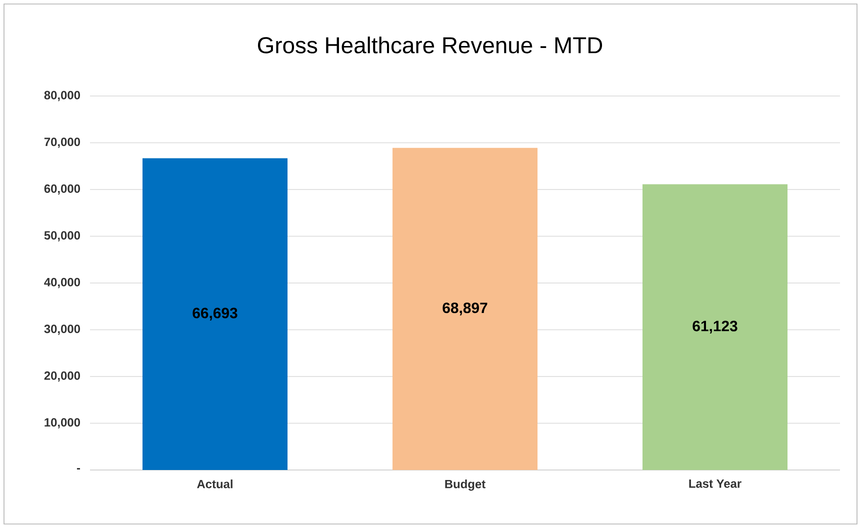  What do you see at coordinates (715, 484) in the screenshot?
I see `x-tick-label: Last Year` at bounding box center [715, 484].